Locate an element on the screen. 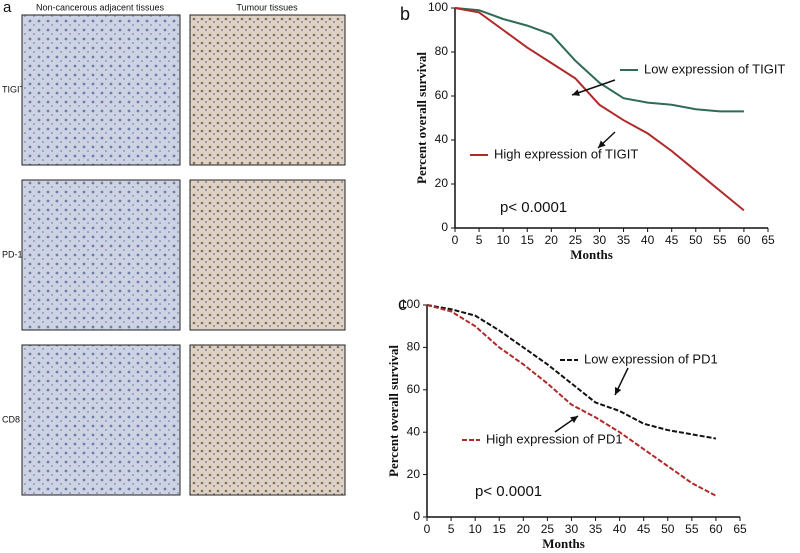  panel-label: b is located at coordinates (405, 14).